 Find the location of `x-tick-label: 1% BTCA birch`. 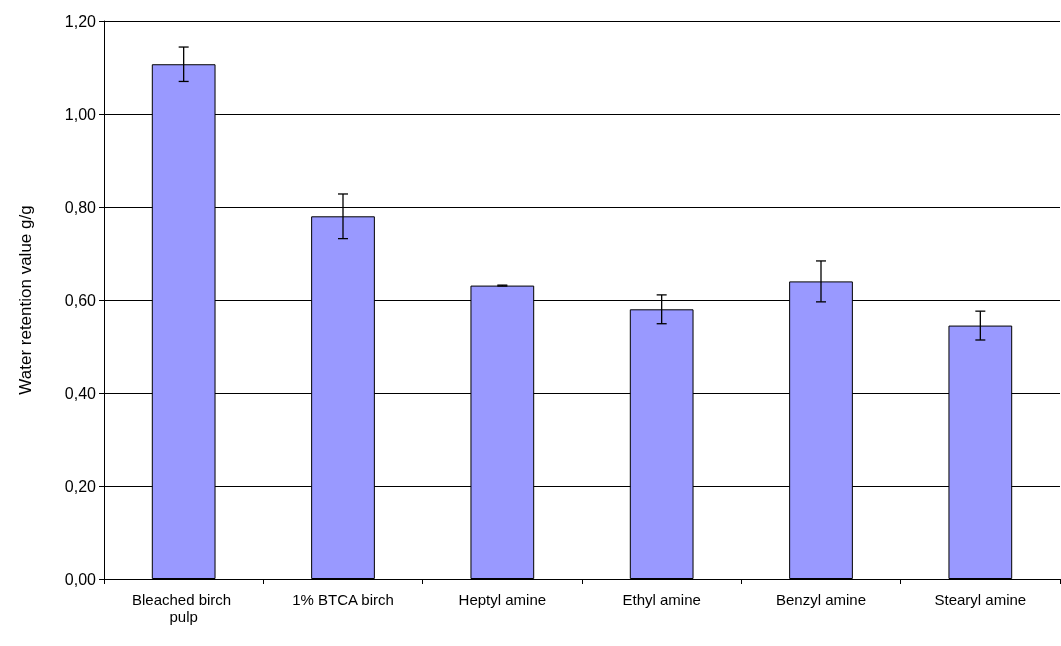

x-tick-label: 1% BTCA birch is located at coordinates (343, 599).